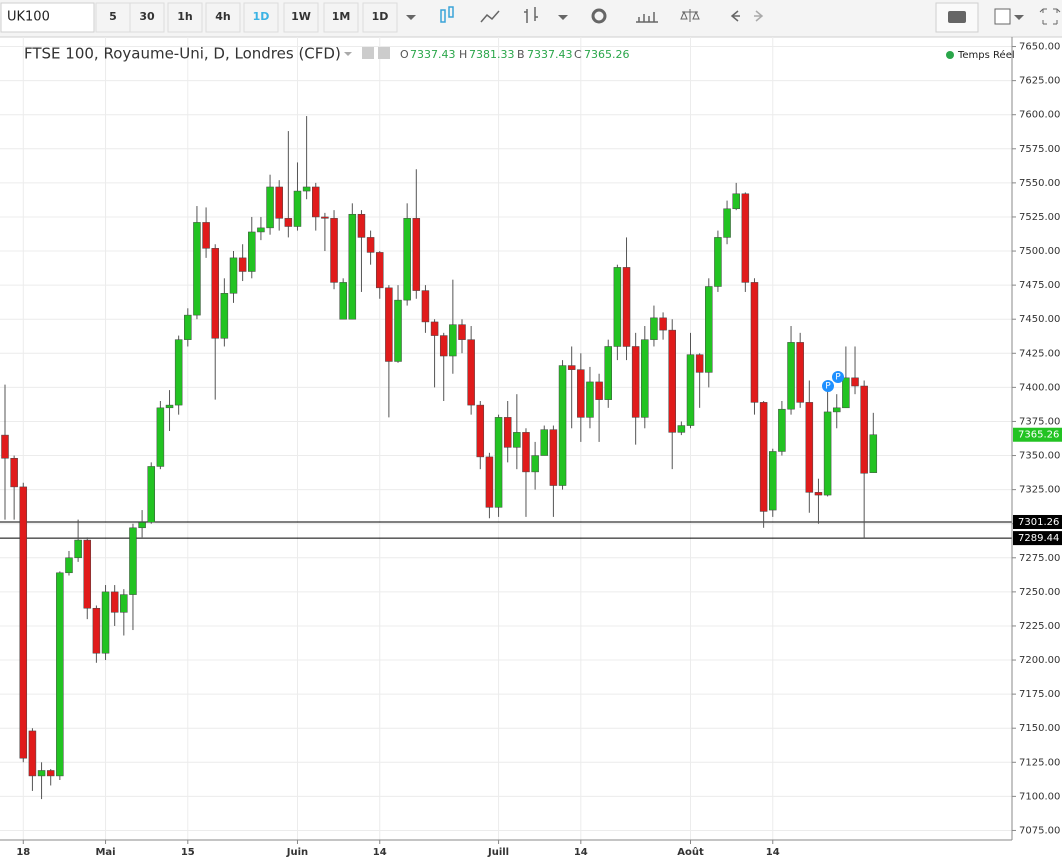 This screenshot has height=866, width=1062. Describe the element at coordinates (1050, 16) in the screenshot. I see `fullscreen-icon` at that location.